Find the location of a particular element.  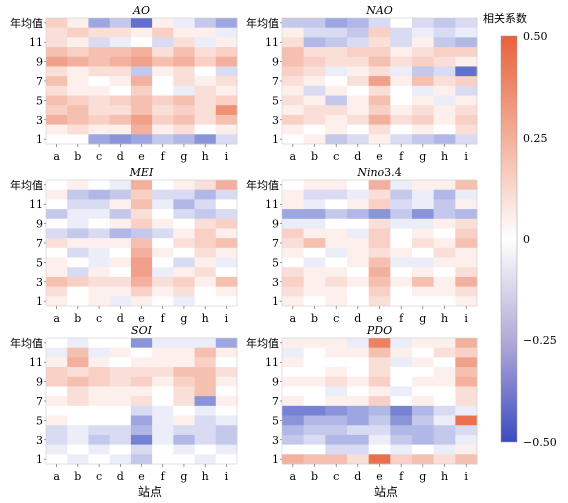

x-tick-label: f is located at coordinates (401, 318).